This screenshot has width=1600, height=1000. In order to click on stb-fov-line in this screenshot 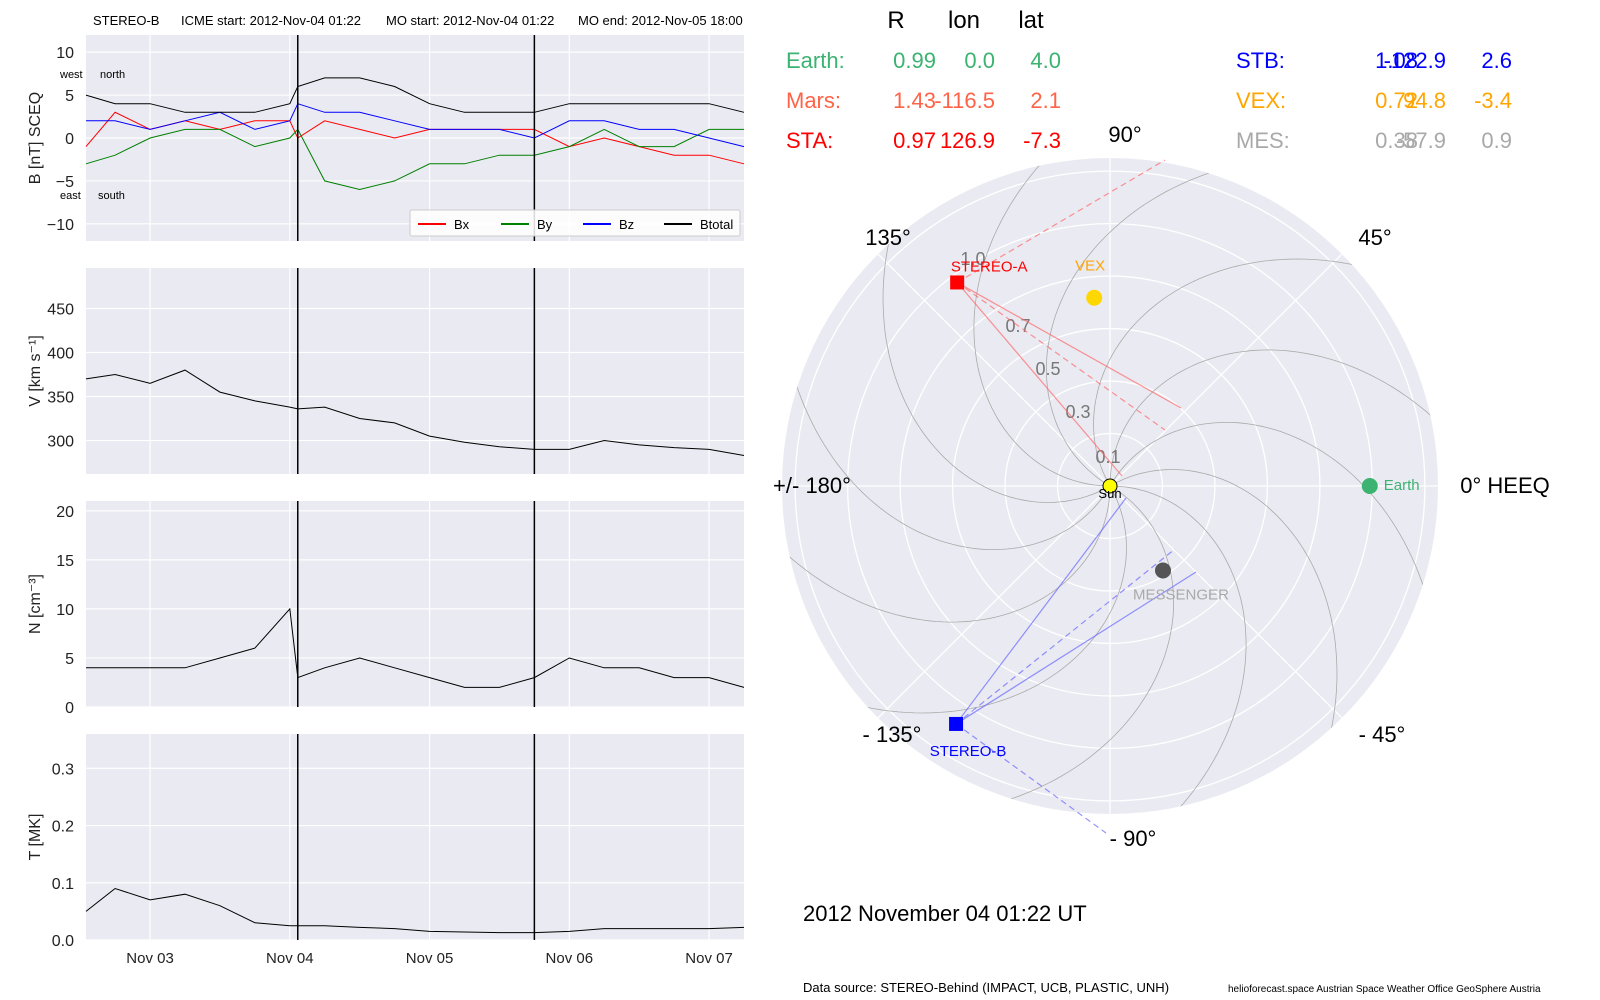, I will do `click(1076, 648)`.